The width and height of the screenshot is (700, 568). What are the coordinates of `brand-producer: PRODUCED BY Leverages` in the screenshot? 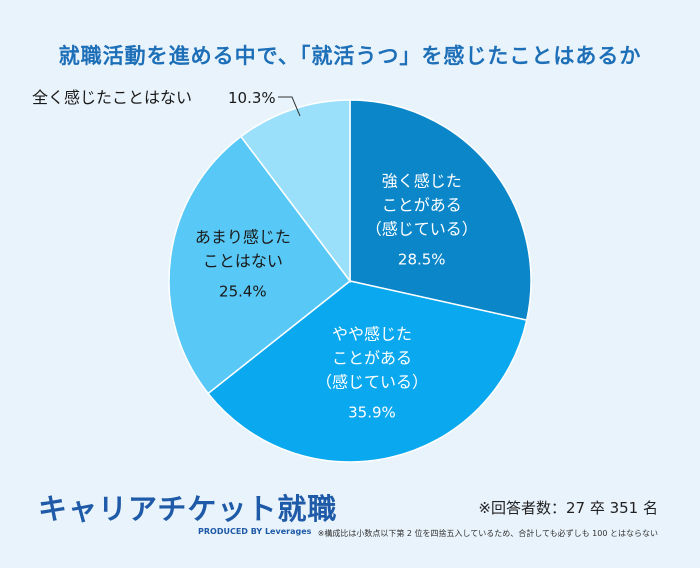 It's located at (255, 531).